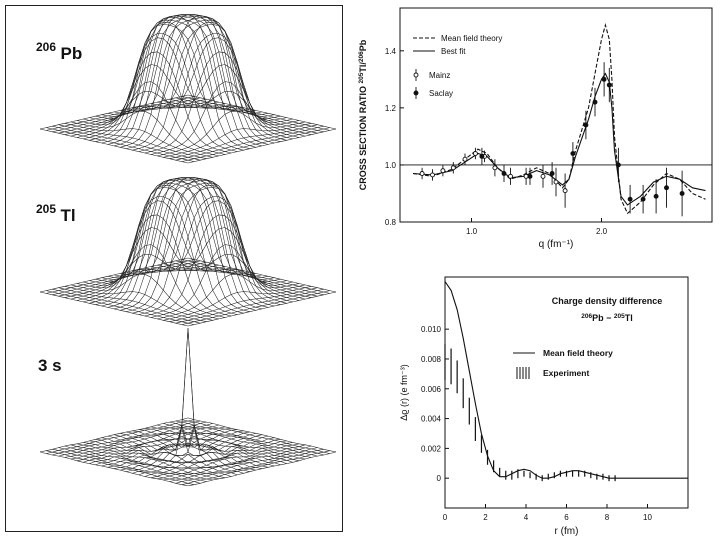  I want to click on x-axis-label: q (fm⁻¹), so click(556, 244).